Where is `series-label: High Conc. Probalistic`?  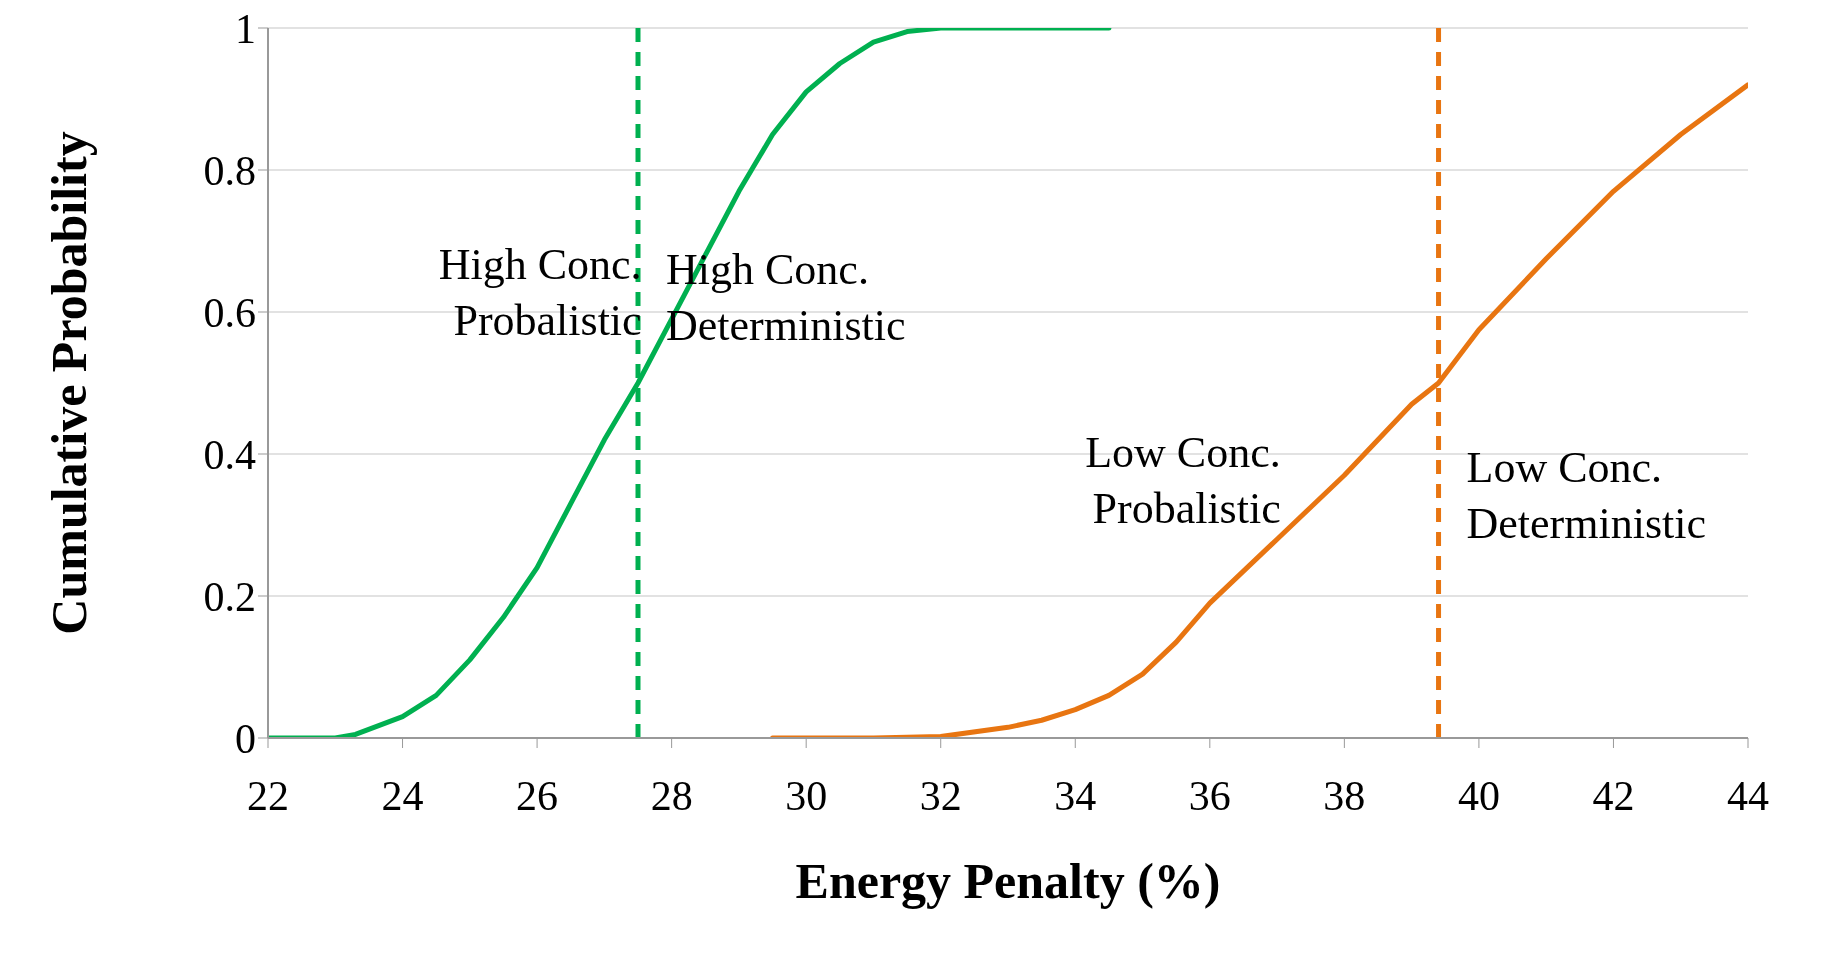
series-label: High Conc. Probalistic is located at coordinates (540, 293).